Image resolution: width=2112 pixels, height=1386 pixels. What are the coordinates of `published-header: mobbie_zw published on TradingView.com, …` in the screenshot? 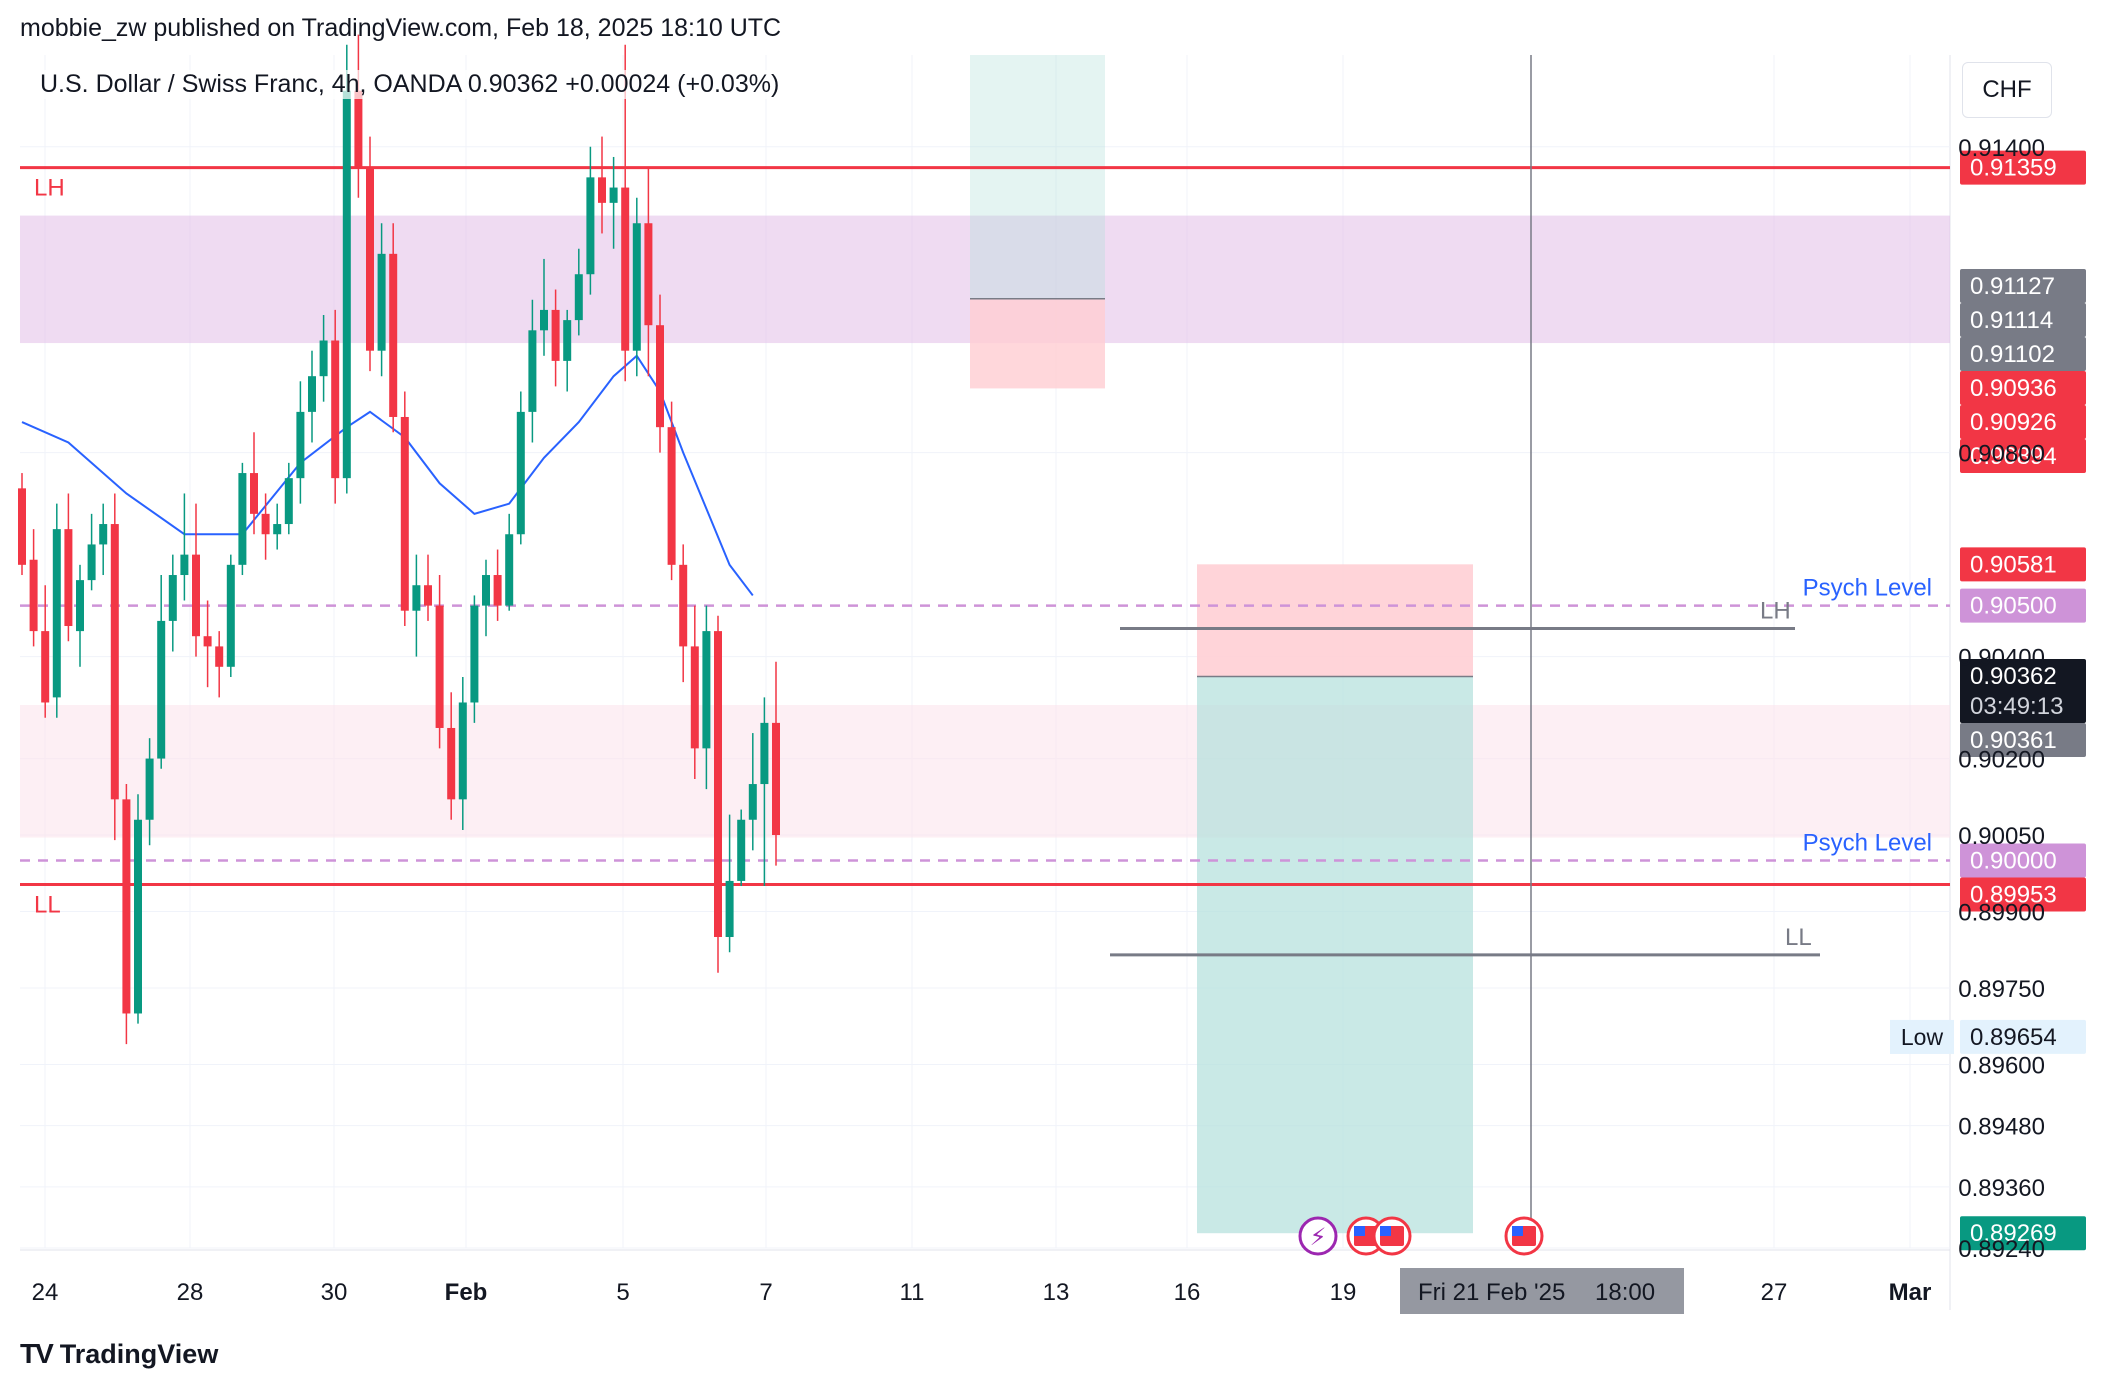 It's located at (401, 28).